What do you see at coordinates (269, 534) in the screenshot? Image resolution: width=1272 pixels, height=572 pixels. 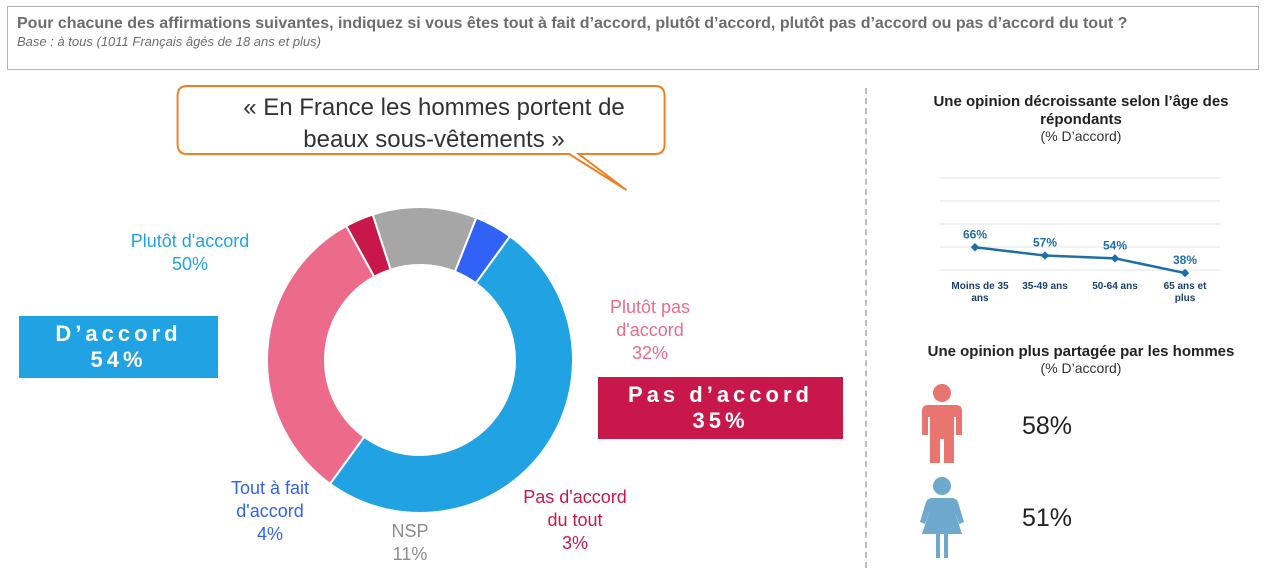 I see `label-tout-a-fait-value: 4%` at bounding box center [269, 534].